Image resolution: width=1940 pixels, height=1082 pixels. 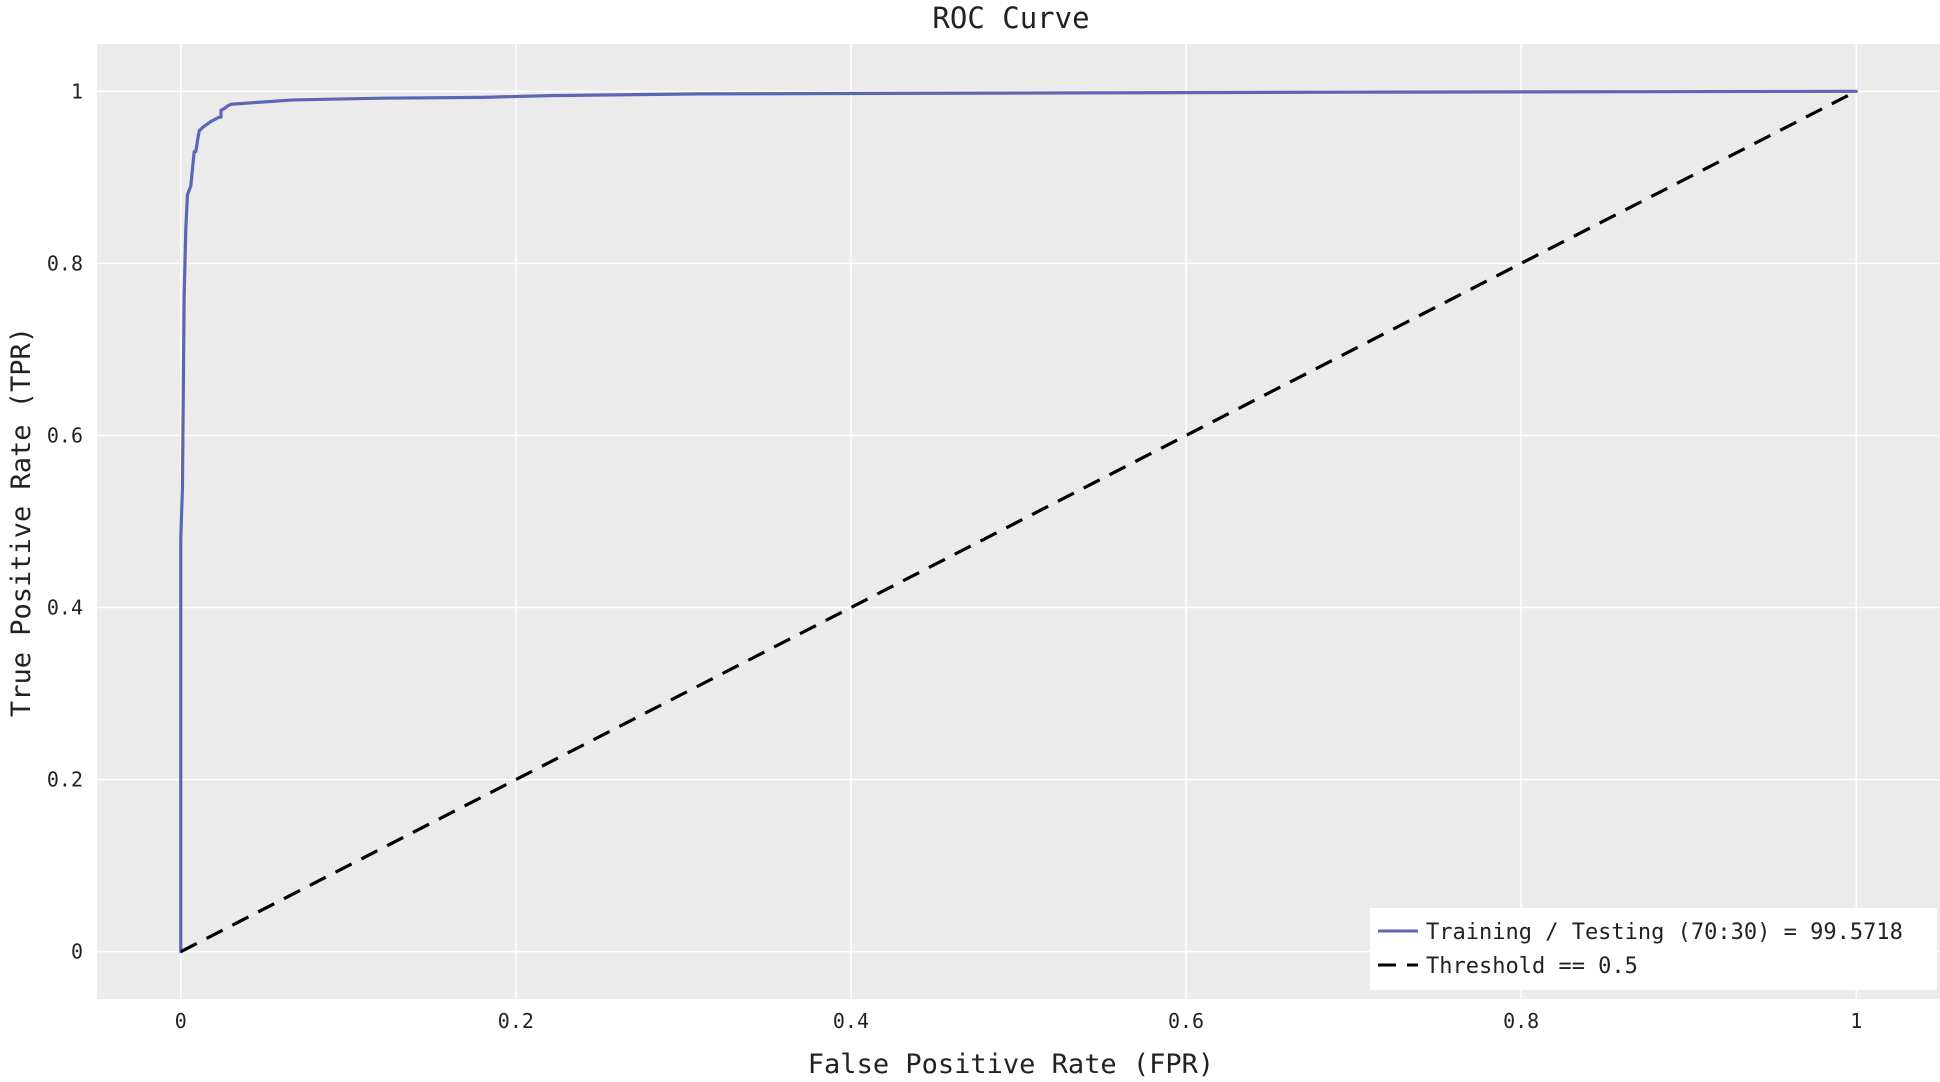 I want to click on legend-box, so click(x=1653, y=949).